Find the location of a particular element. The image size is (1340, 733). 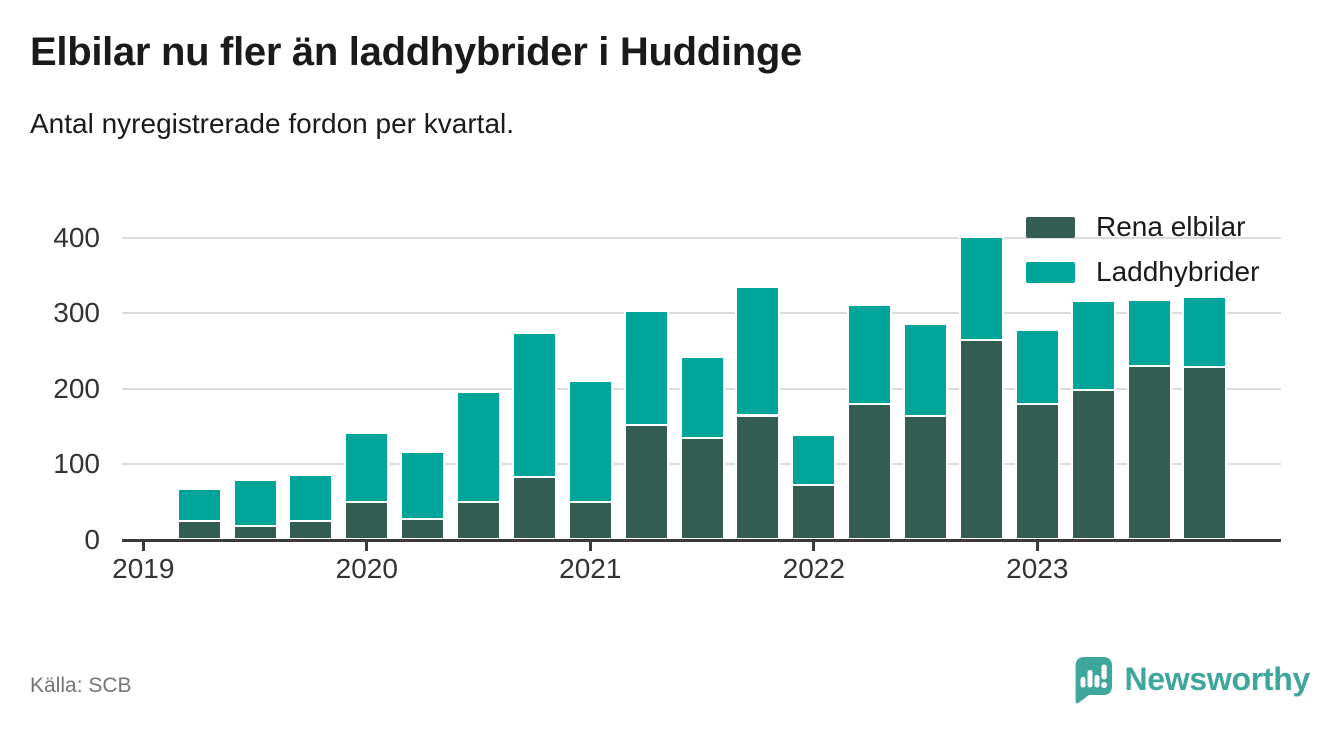

brand-name: Newsworthy is located at coordinates (1217, 679).